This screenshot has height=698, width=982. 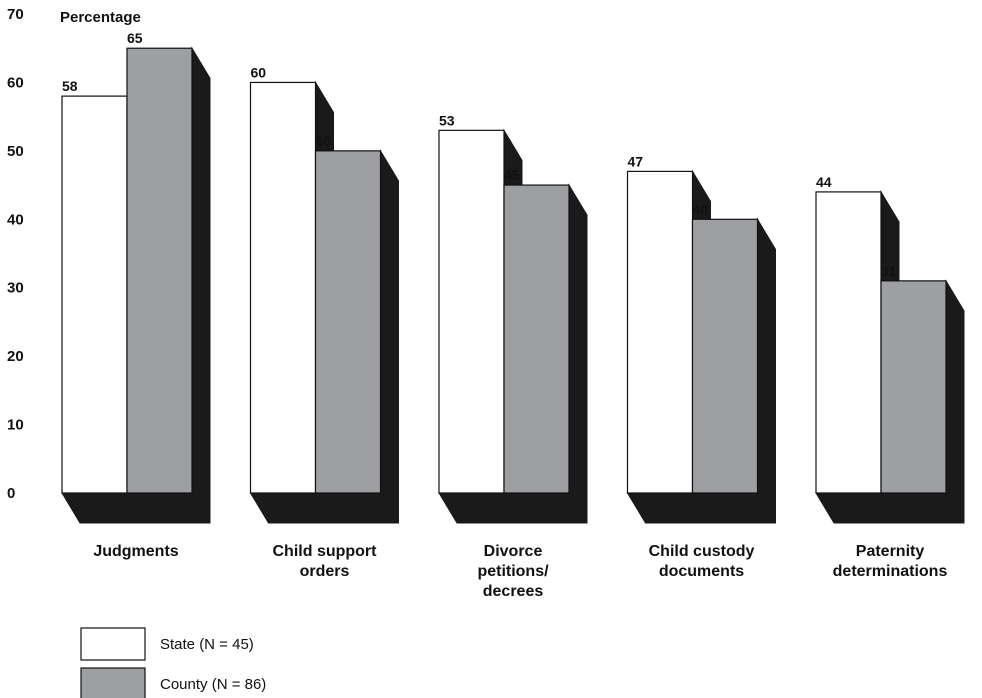 I want to click on data-label: 58, so click(x=70, y=86).